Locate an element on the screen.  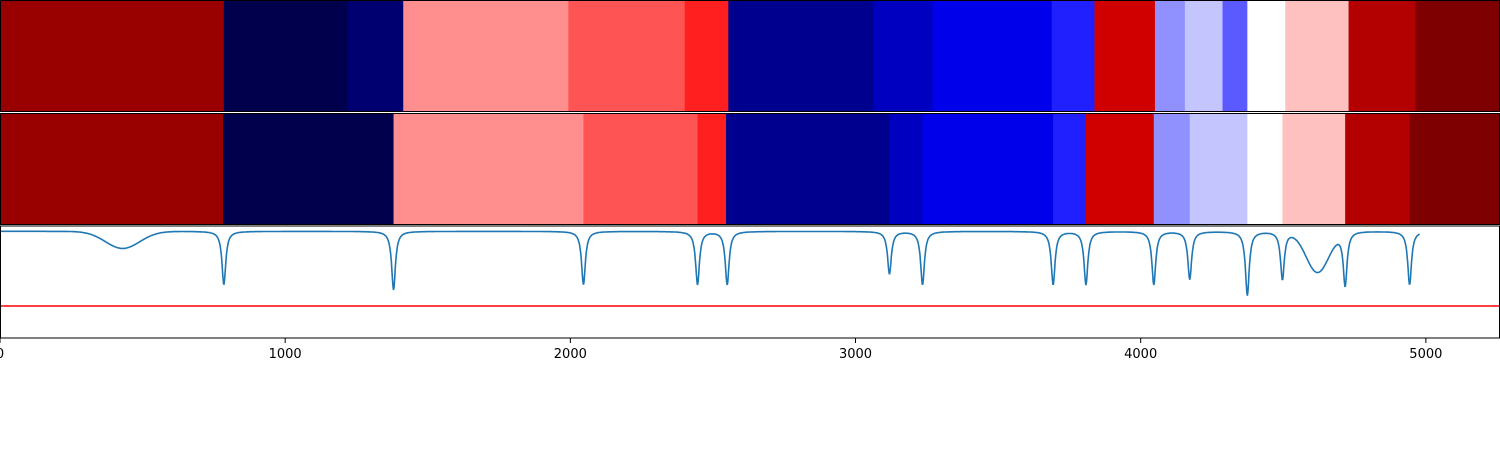
x-axis: 0 1000 2000 3000 4000 5000 is located at coordinates (721, 350).